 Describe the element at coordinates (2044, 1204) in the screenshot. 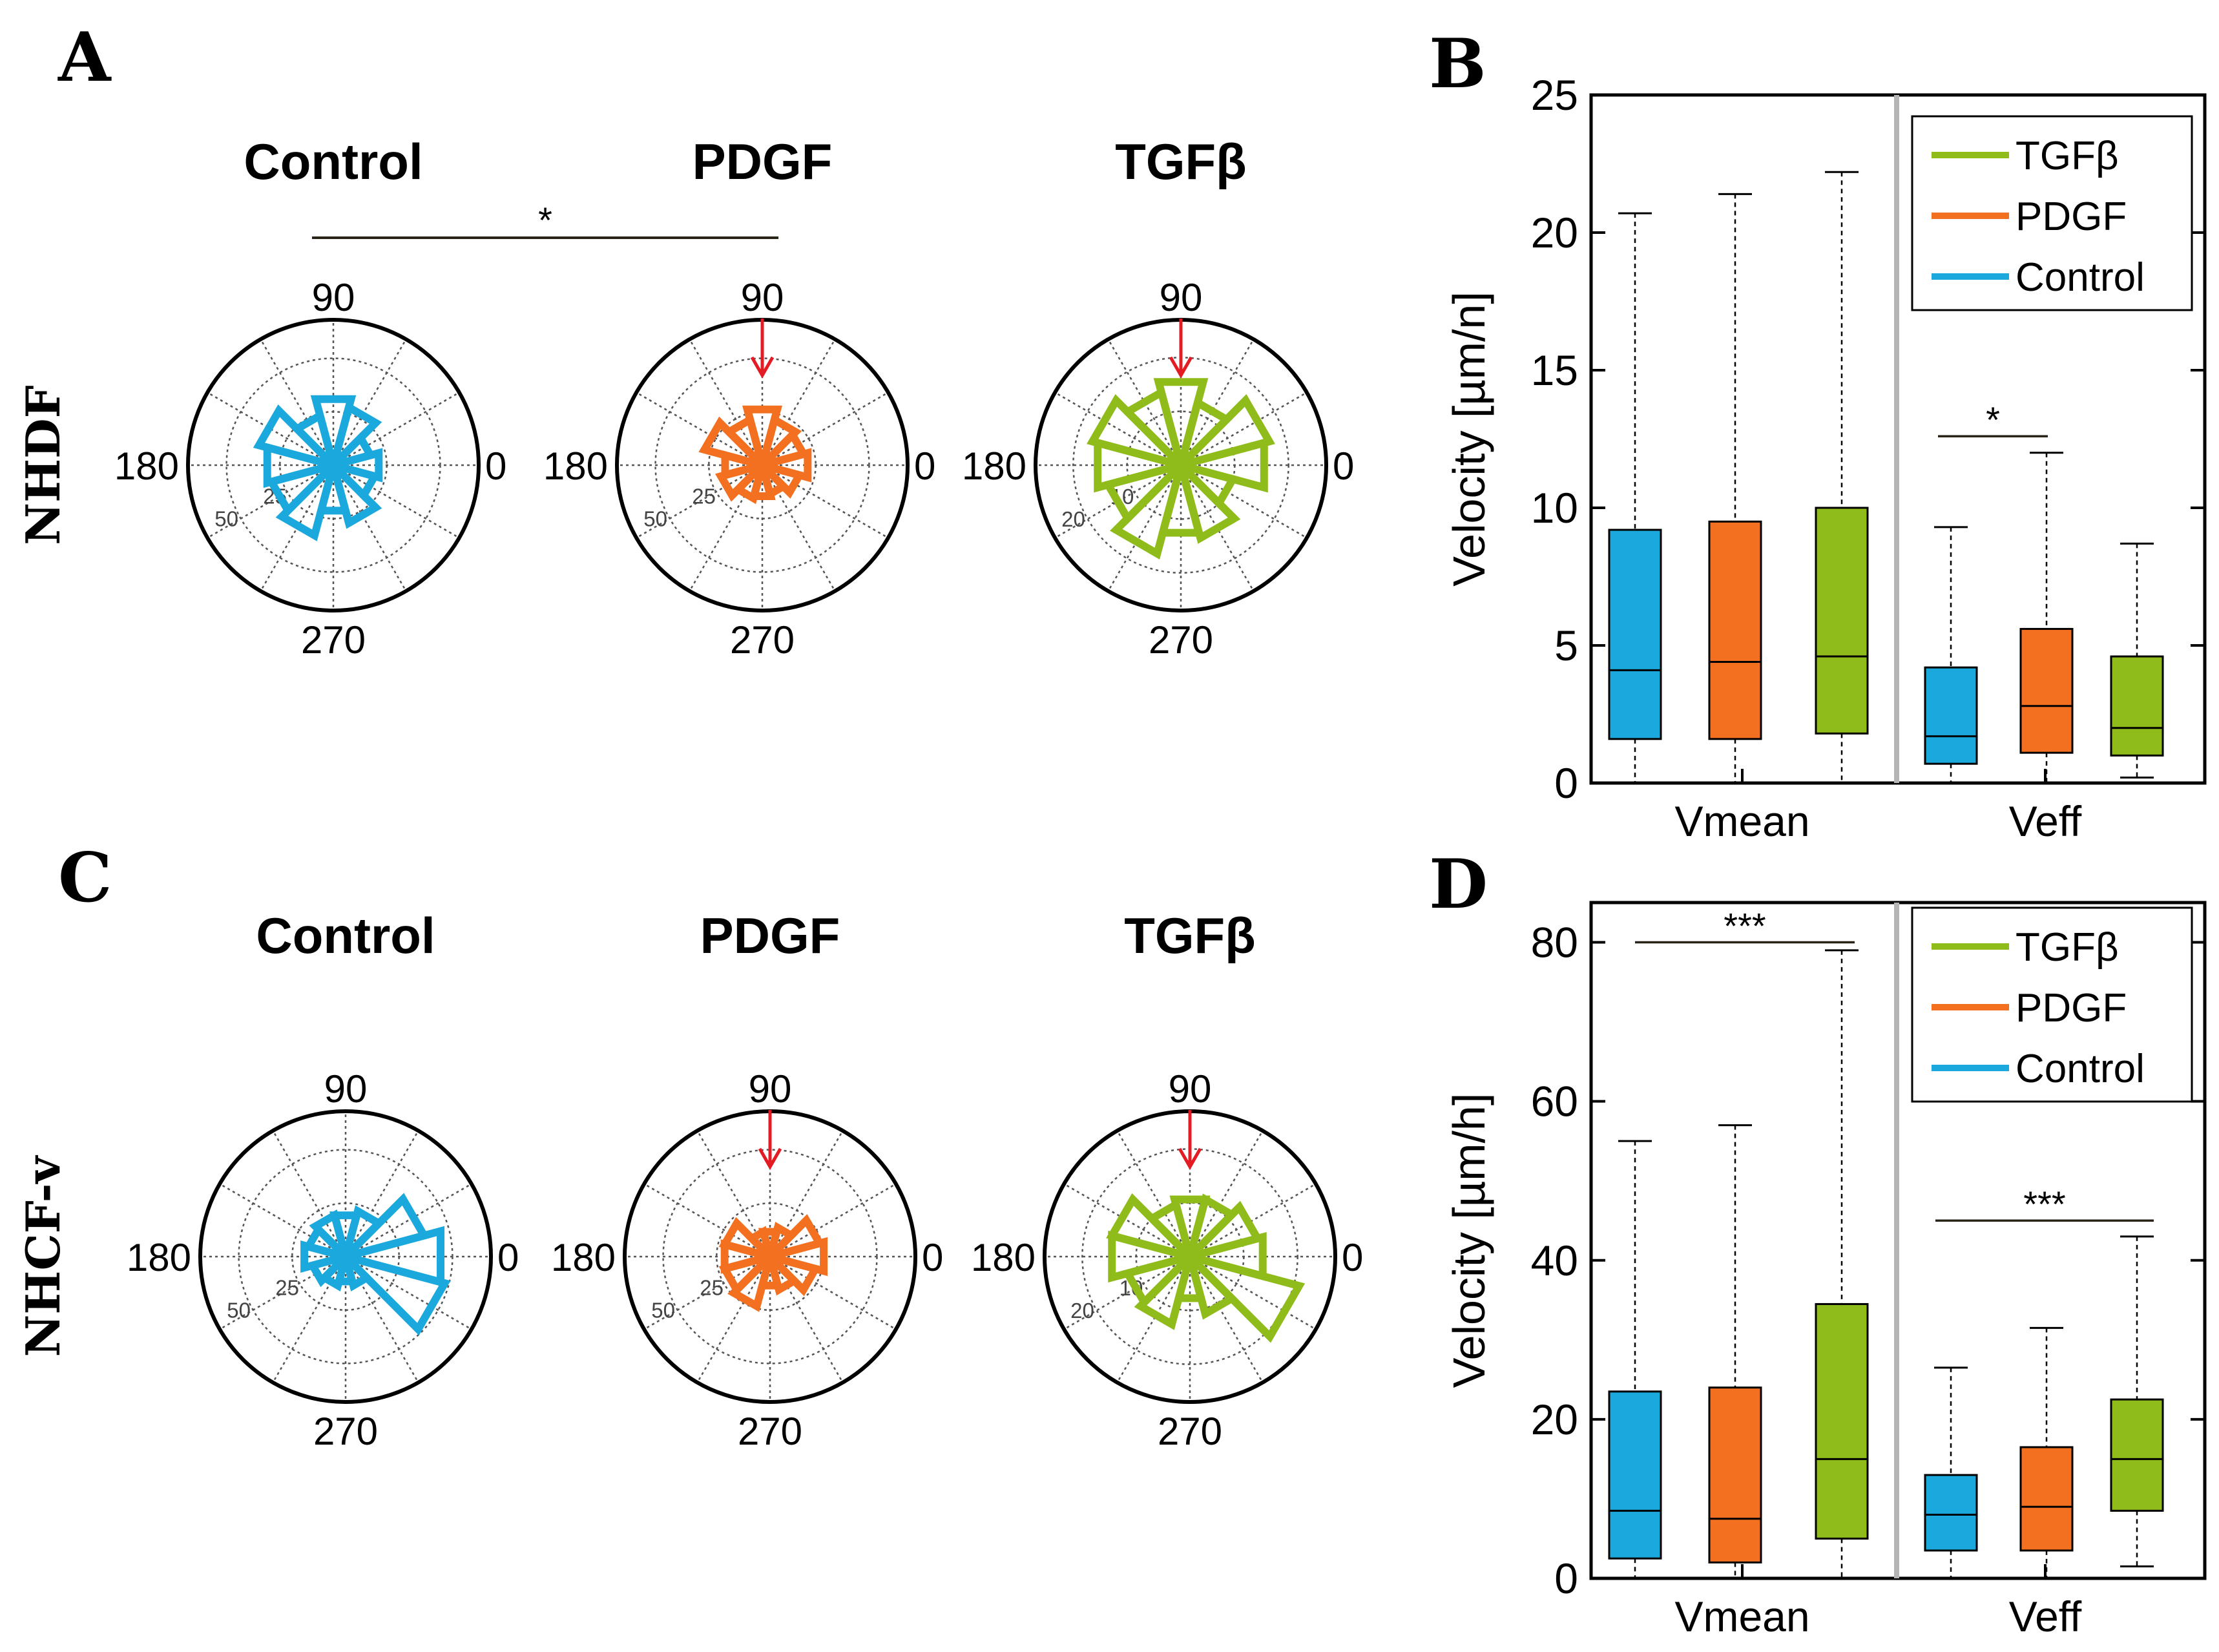

I see `significance-label: ***` at that location.